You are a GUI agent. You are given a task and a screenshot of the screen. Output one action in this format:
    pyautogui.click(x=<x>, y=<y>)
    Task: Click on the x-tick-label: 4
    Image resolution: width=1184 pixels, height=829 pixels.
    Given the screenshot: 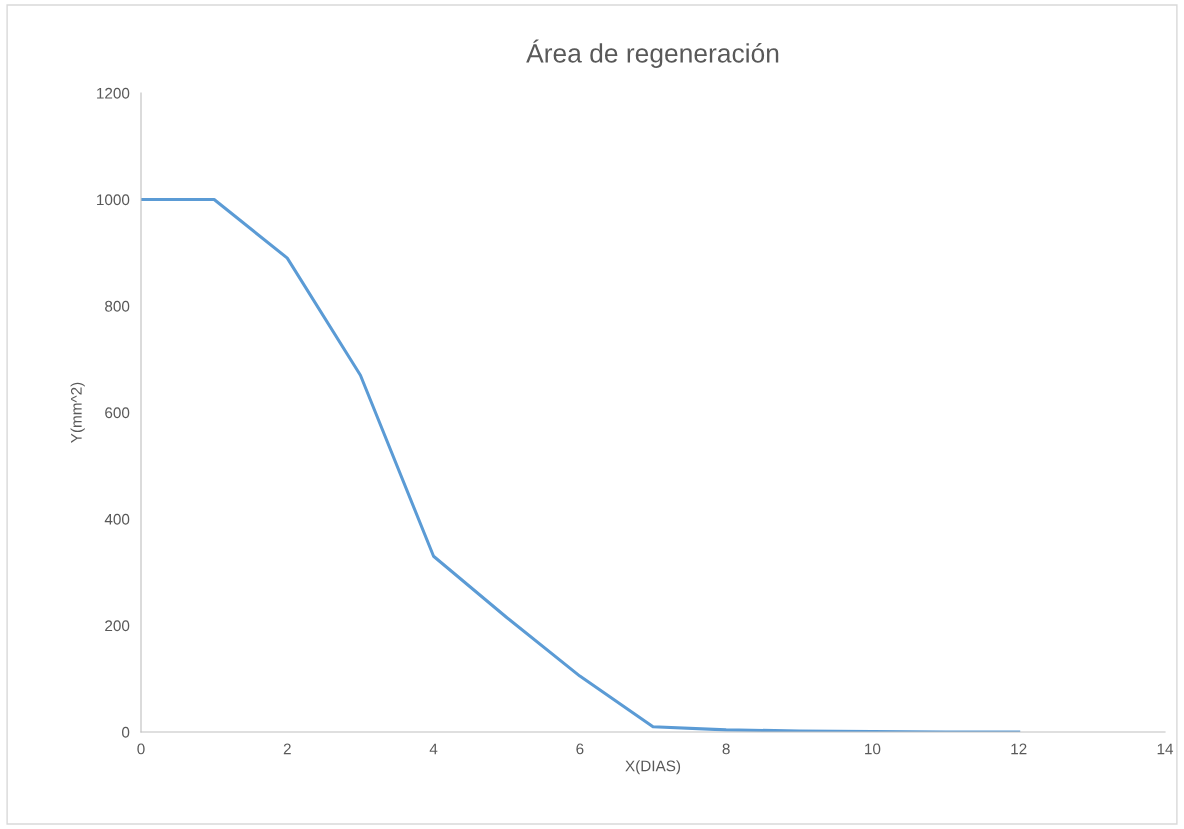 What is the action you would take?
    pyautogui.click(x=433, y=749)
    